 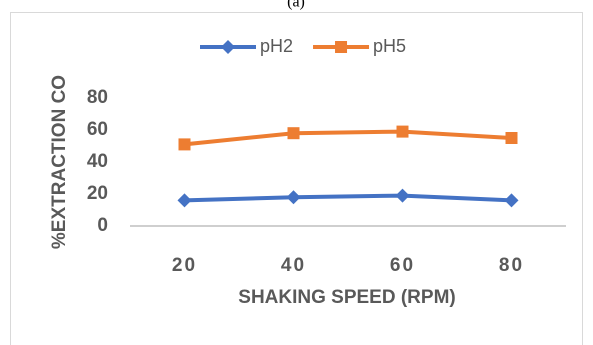 What do you see at coordinates (296, 5) in the screenshot?
I see `caption: (a)` at bounding box center [296, 5].